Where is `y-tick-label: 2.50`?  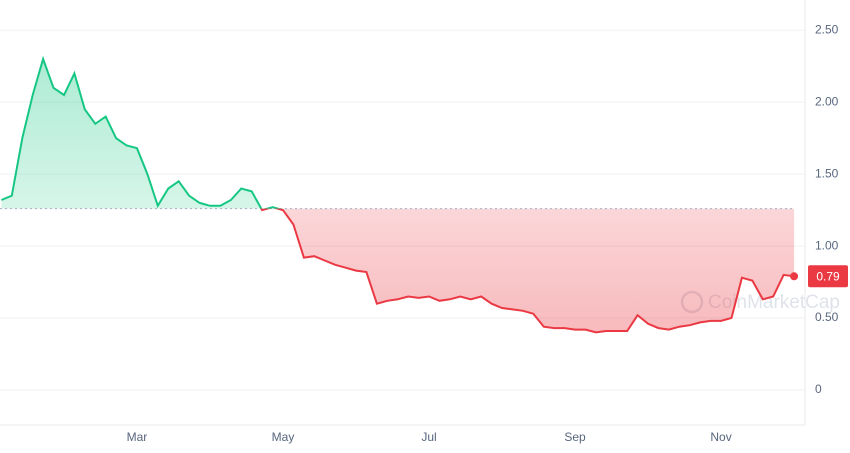
y-tick-label: 2.50 is located at coordinates (827, 29).